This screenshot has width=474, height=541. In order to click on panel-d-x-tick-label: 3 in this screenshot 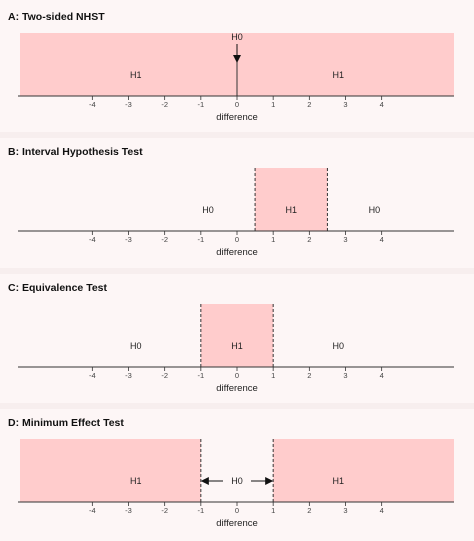, I will do `click(345, 510)`.